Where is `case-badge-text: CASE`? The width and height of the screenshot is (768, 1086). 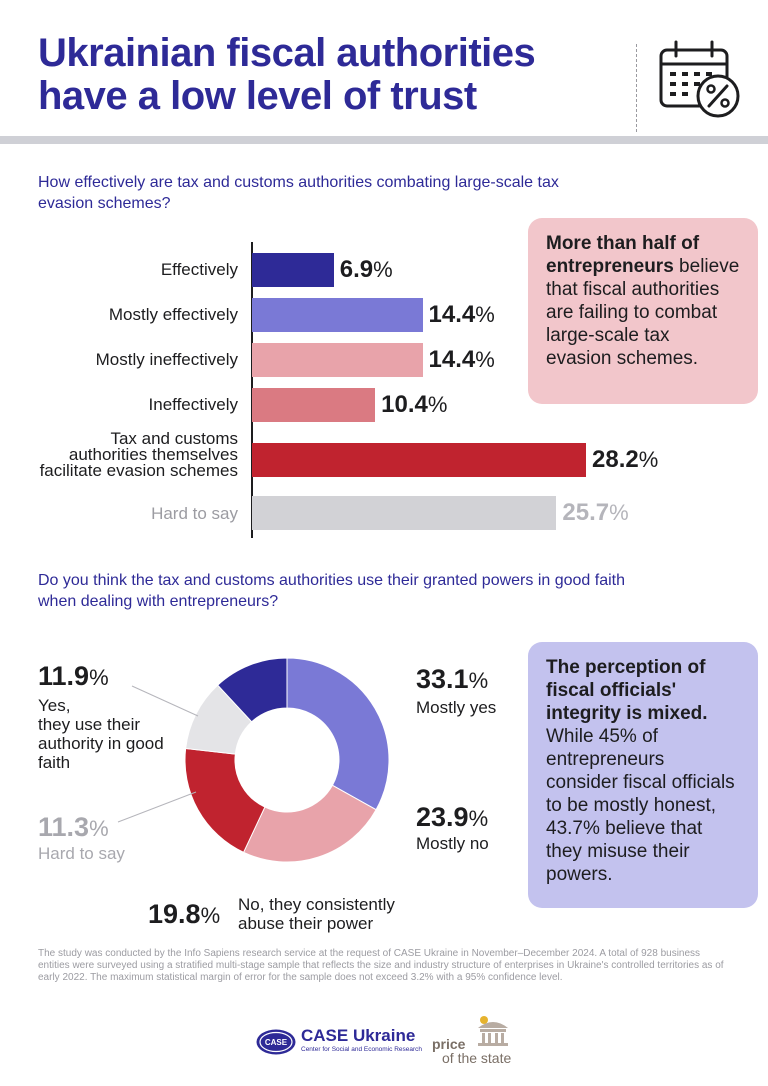 case-badge-text: CASE is located at coordinates (276, 1042).